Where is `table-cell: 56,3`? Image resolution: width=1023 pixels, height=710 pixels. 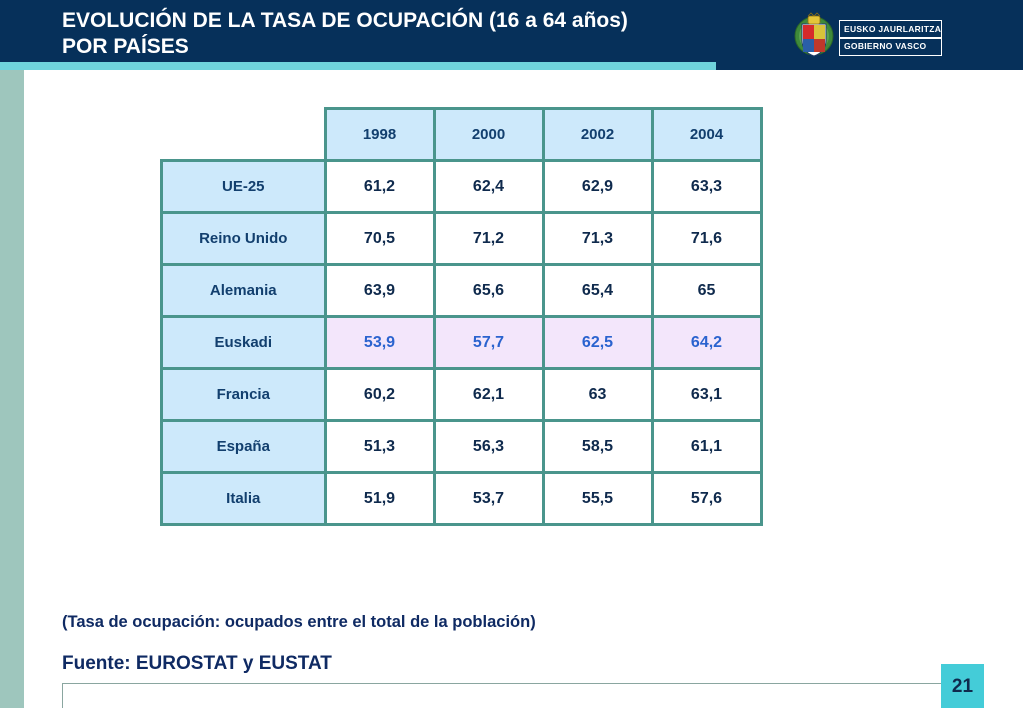
table-cell: 56,3 is located at coordinates (488, 446).